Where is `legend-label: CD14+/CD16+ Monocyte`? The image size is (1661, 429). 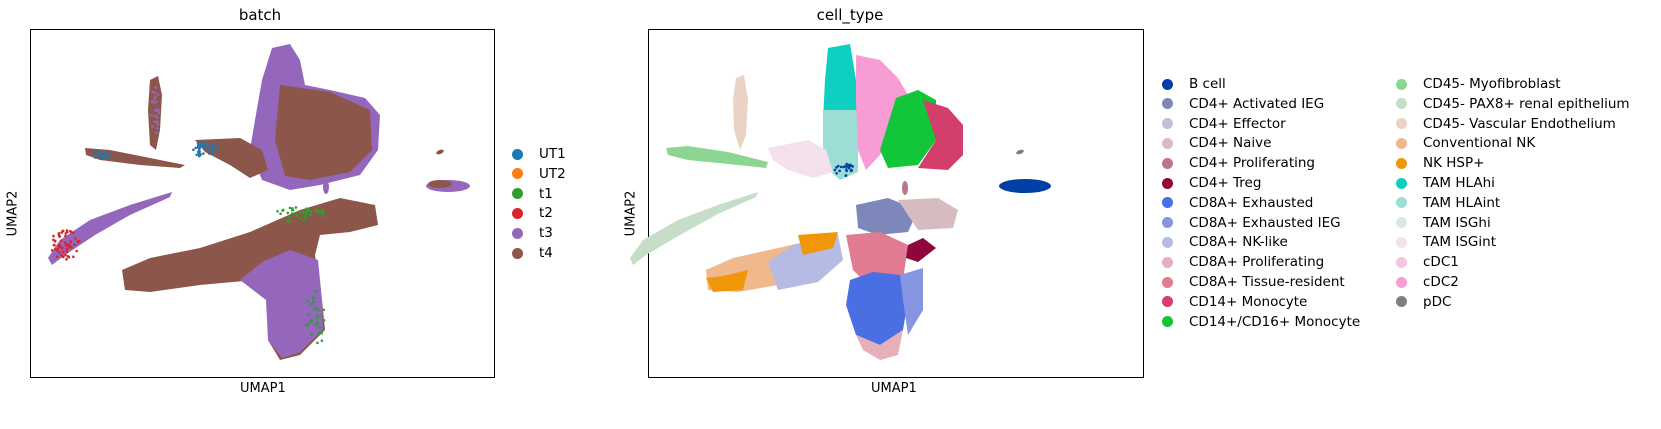 legend-label: CD14+/CD16+ Monocyte is located at coordinates (1275, 321).